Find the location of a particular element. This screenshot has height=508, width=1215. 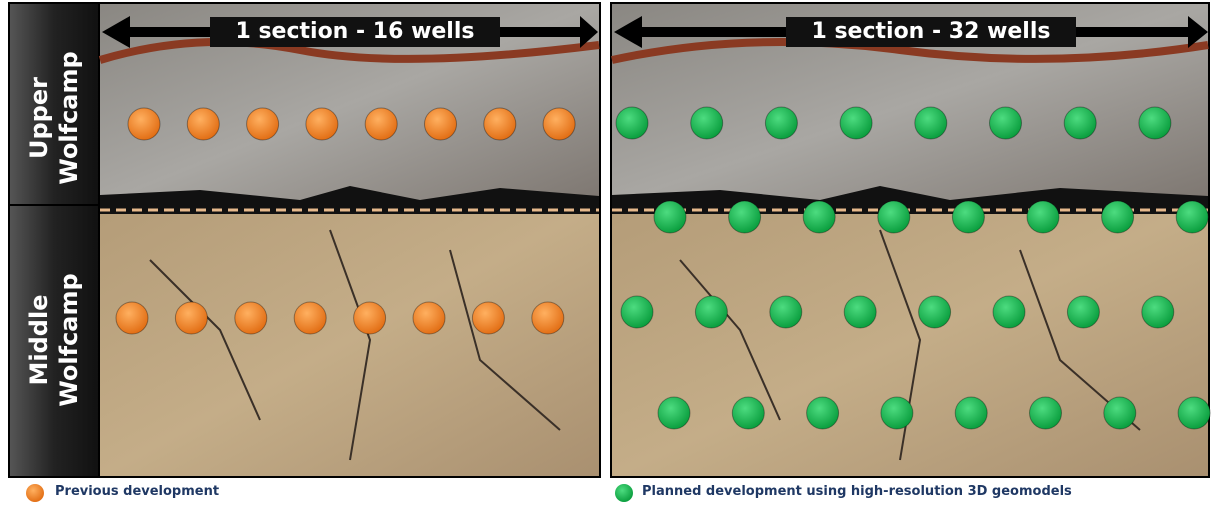

panel-header: 1 section - 16 wells is located at coordinates (355, 32).